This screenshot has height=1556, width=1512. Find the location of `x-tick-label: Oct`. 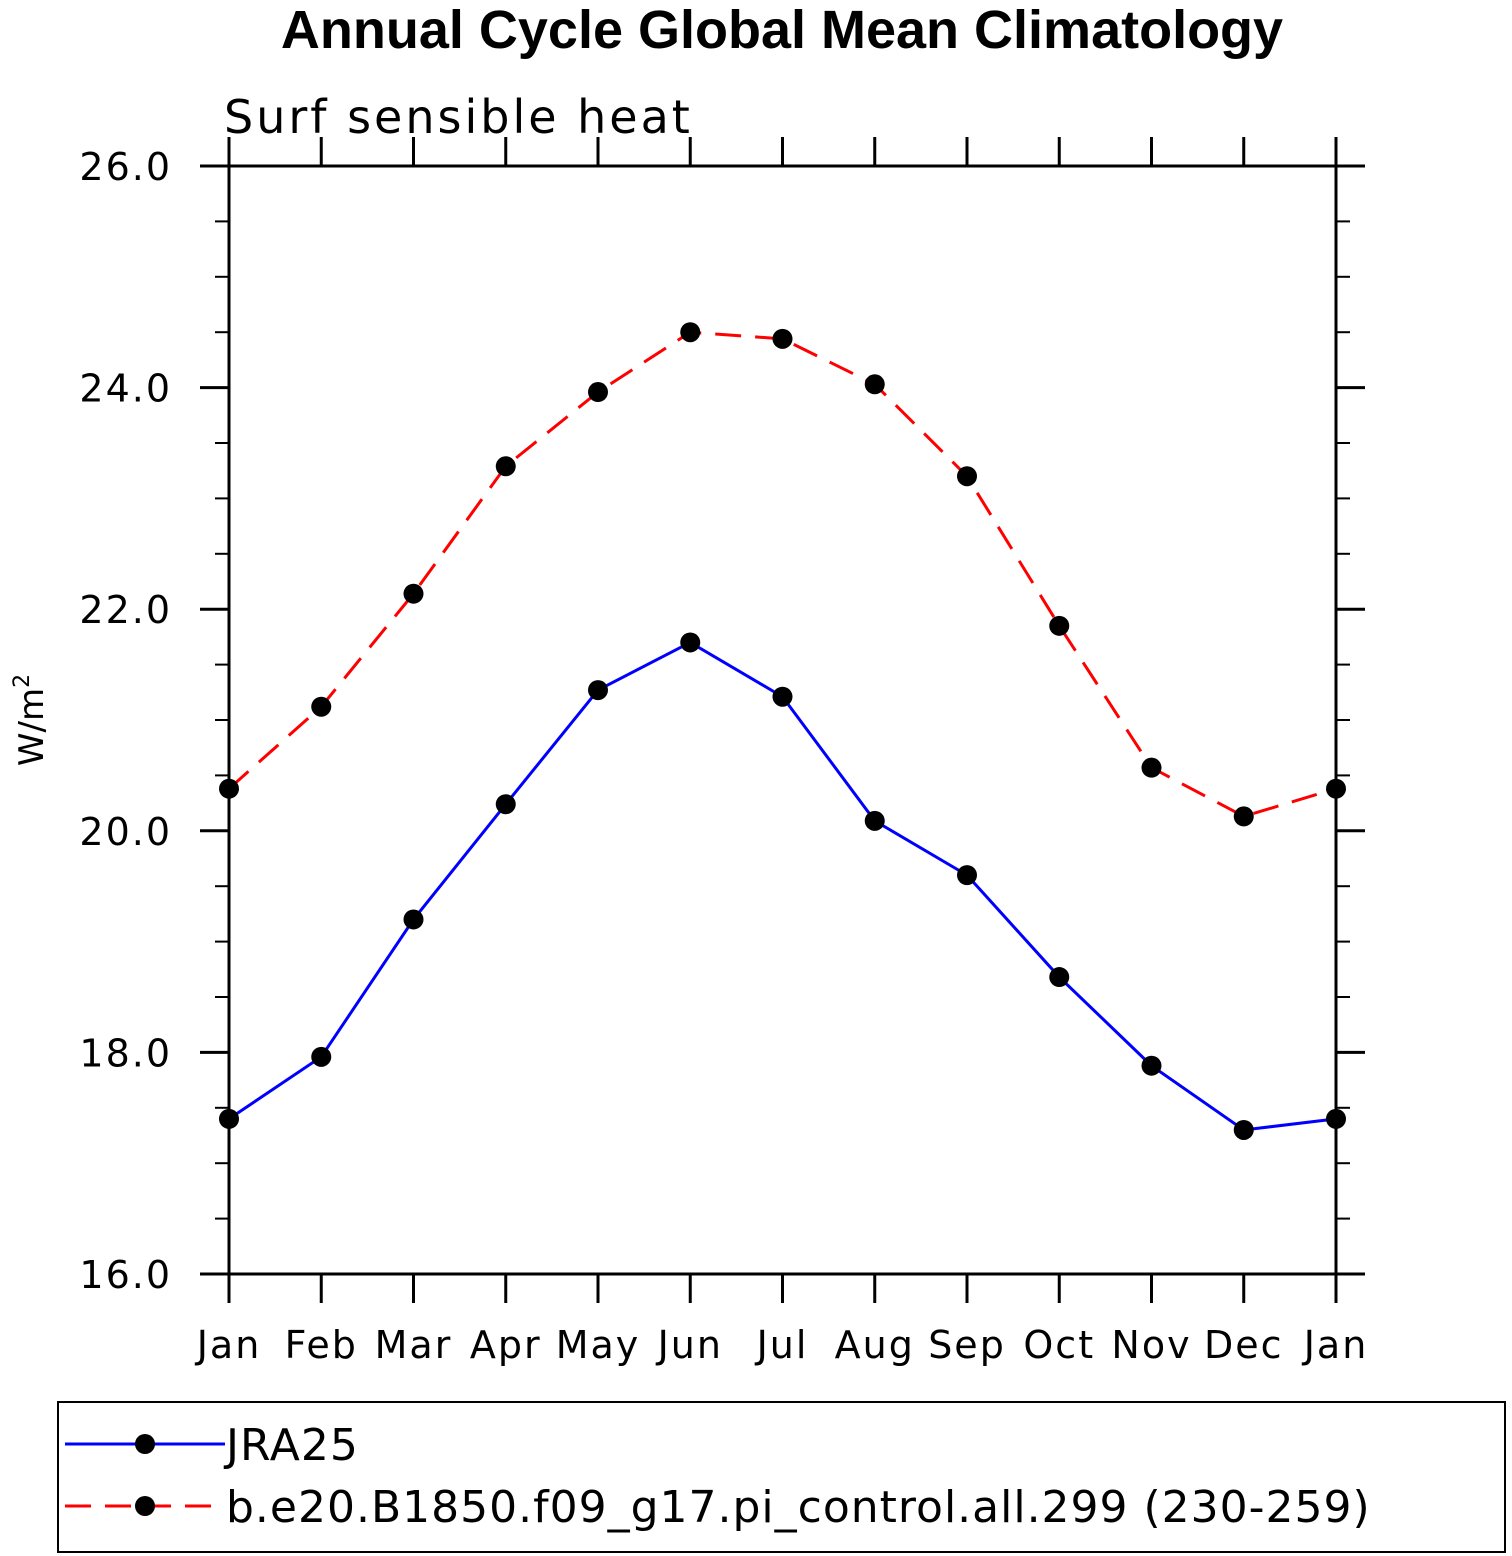

x-tick-label: Oct is located at coordinates (1059, 1345).